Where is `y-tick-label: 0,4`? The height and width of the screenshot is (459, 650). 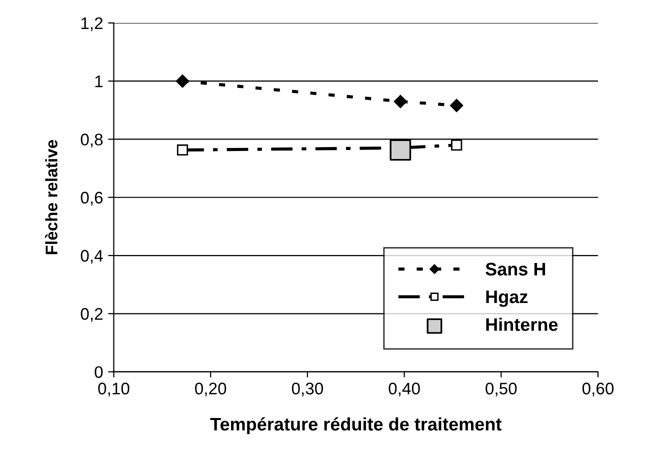
y-tick-label: 0,4 is located at coordinates (91, 257).